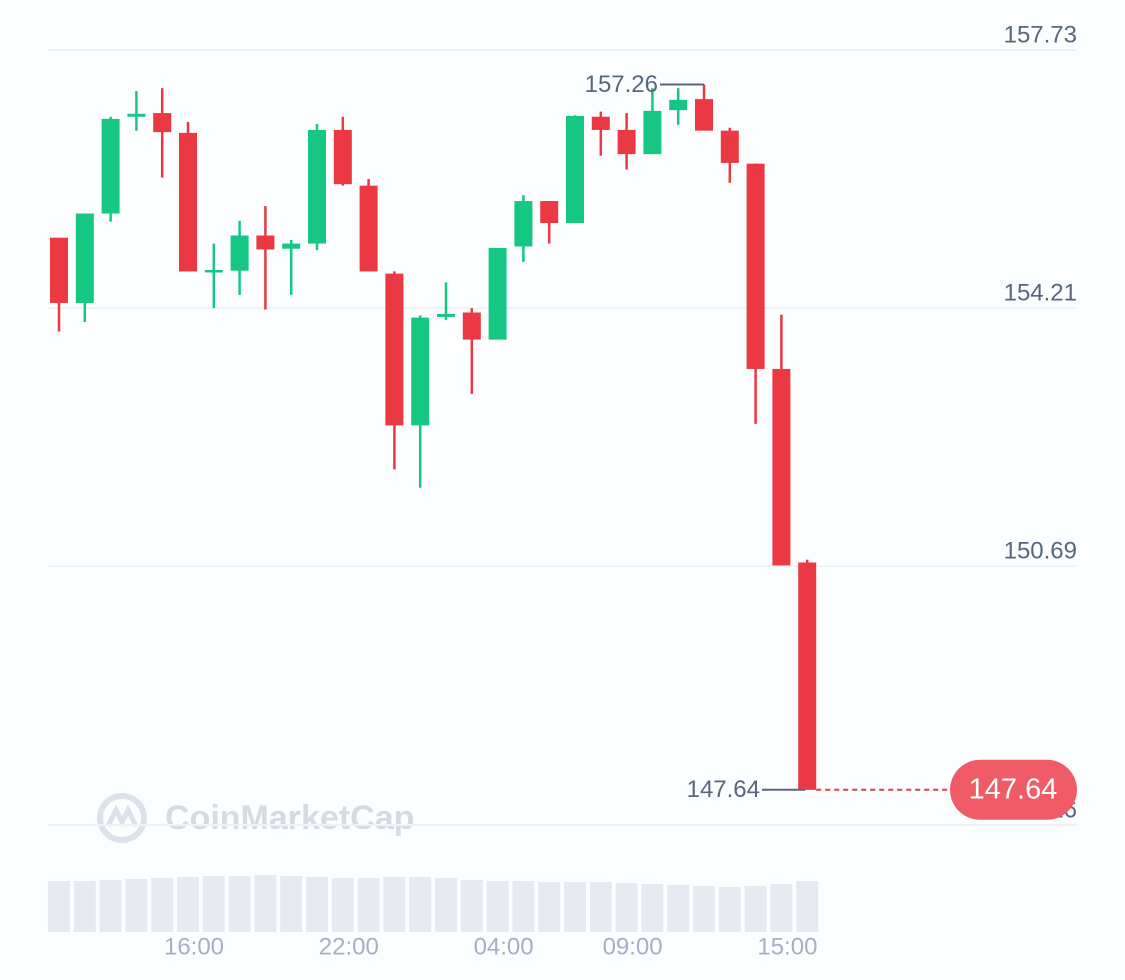  Describe the element at coordinates (349, 946) in the screenshot. I see `x-tick-label: 22:00` at that location.